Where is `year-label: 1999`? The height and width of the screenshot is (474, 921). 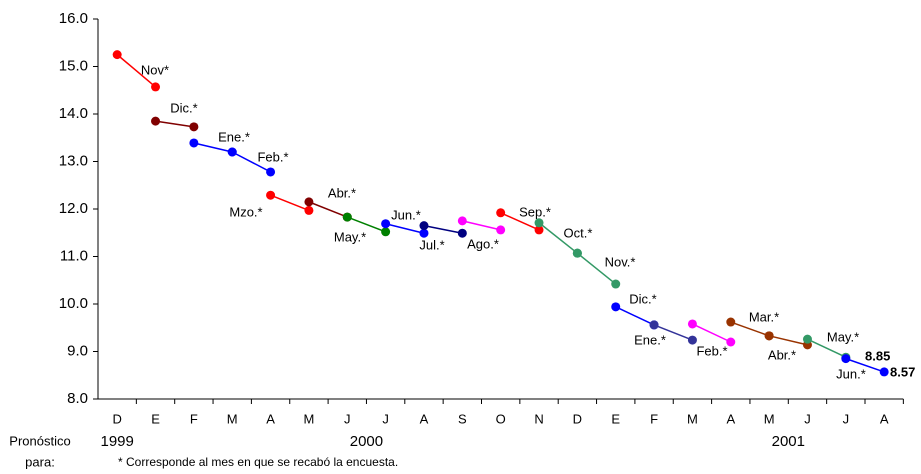
year-label: 1999 is located at coordinates (116, 441).